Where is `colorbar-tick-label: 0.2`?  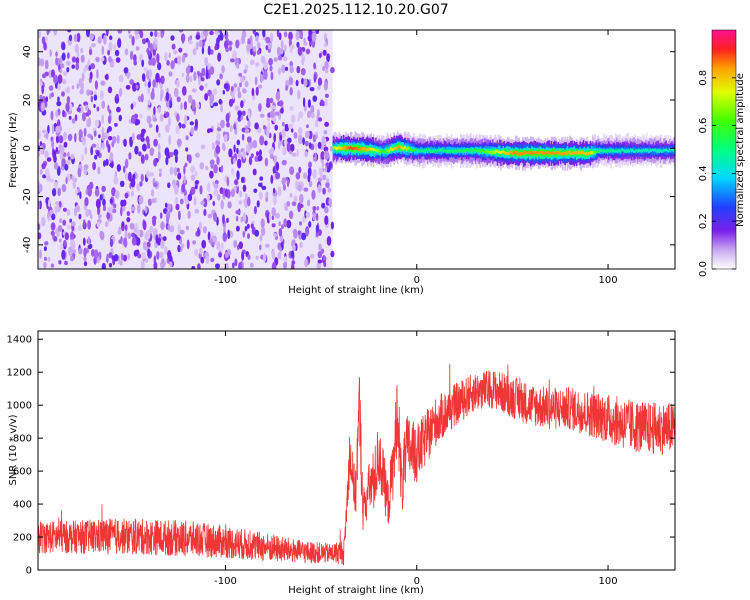 colorbar-tick-label: 0.2 is located at coordinates (703, 221).